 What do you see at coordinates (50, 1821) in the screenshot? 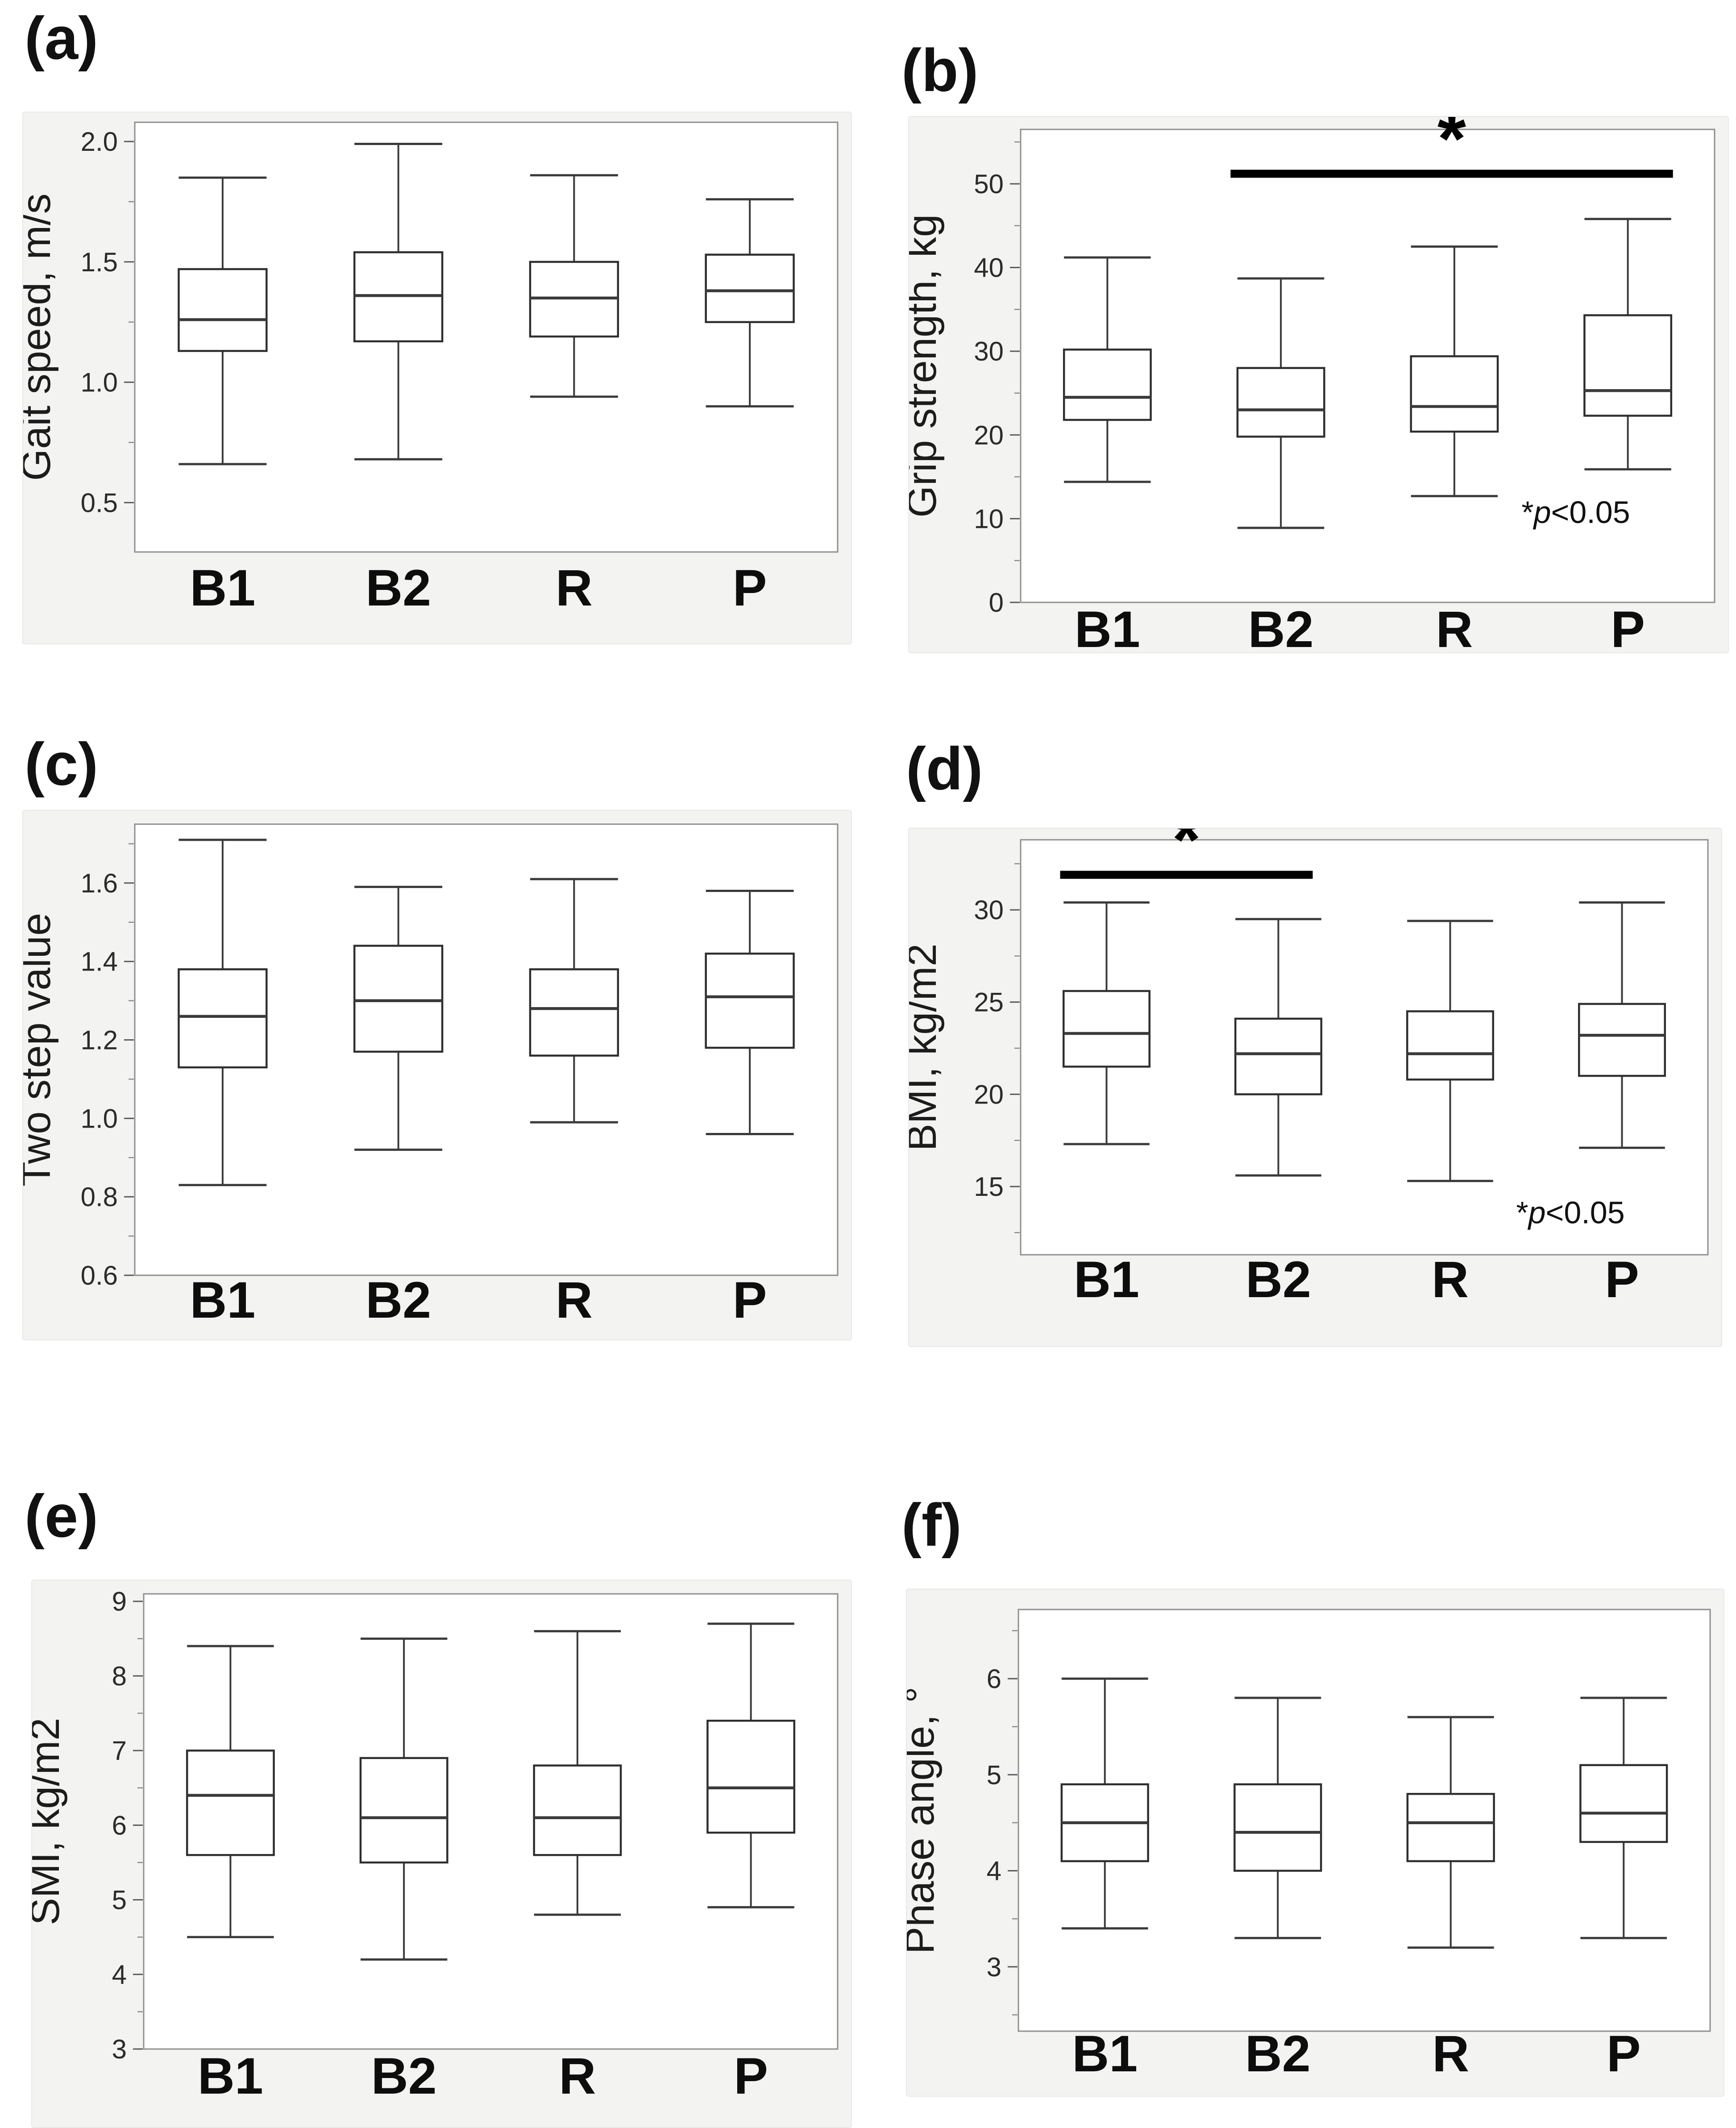
I see `y-axis-title: SMI, kg/m2` at bounding box center [50, 1821].